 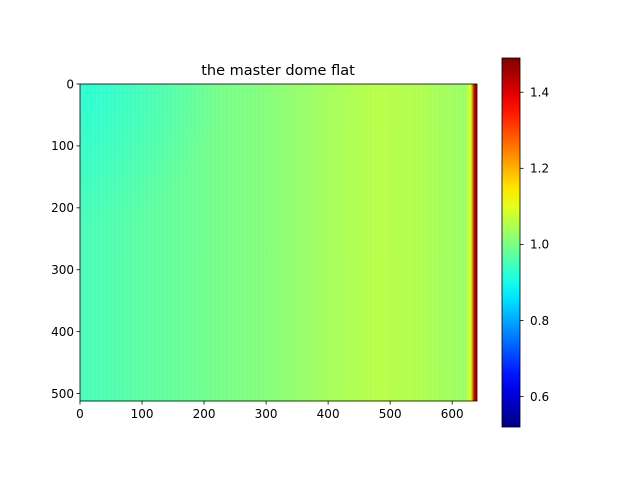 I want to click on y-tick-label: 0, so click(x=70, y=84).